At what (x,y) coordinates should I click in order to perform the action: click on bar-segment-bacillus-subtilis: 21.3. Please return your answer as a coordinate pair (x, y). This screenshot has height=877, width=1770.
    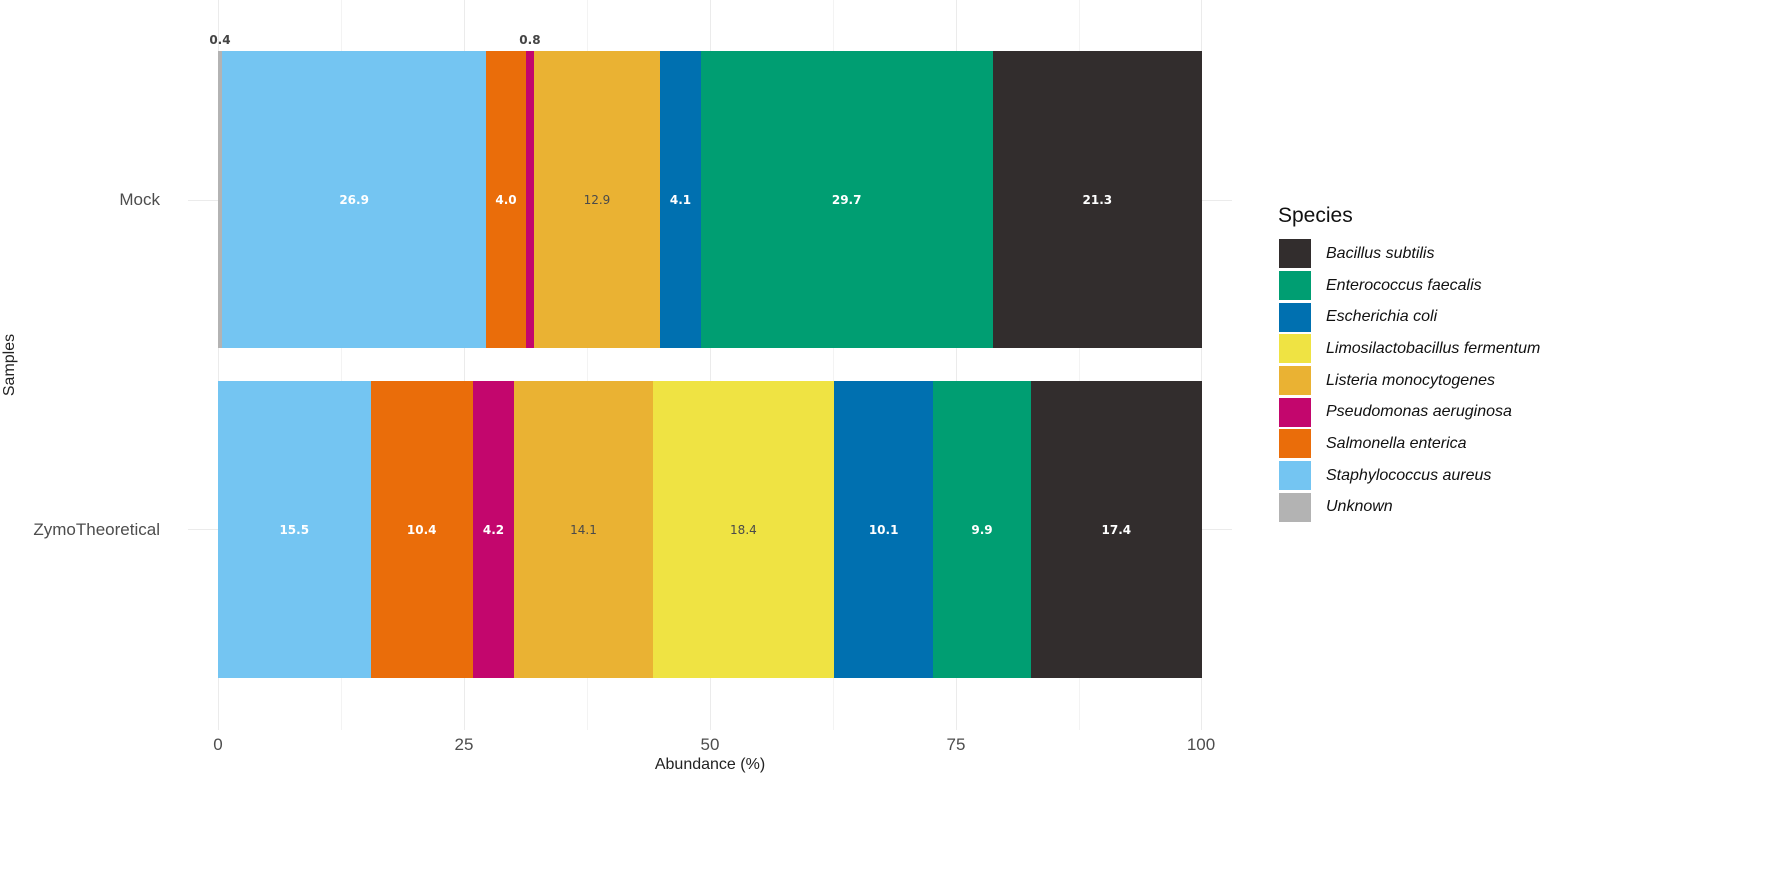
    Looking at the image, I should click on (1097, 199).